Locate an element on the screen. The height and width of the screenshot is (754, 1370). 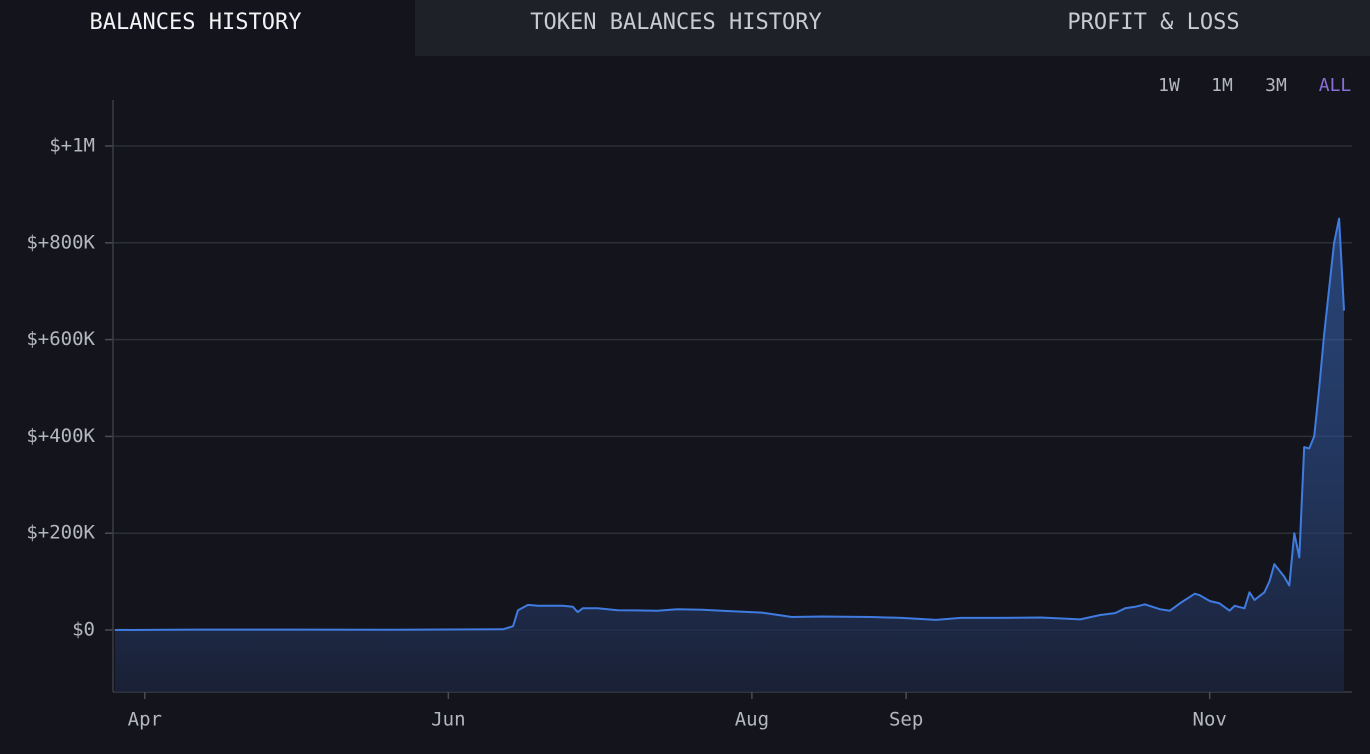
range-button: 3M is located at coordinates (1276, 85).